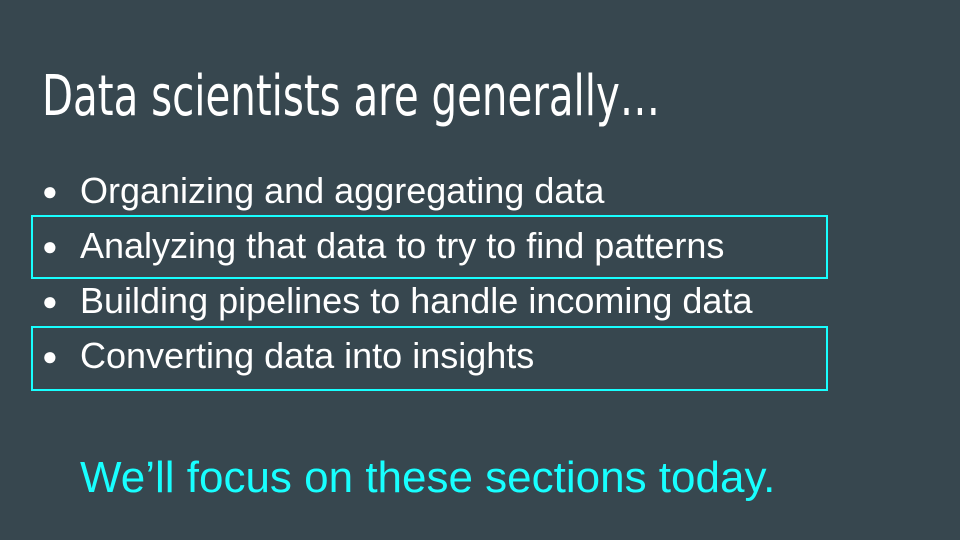 The height and width of the screenshot is (540, 960). I want to click on highlight-box-converting, so click(429, 358).